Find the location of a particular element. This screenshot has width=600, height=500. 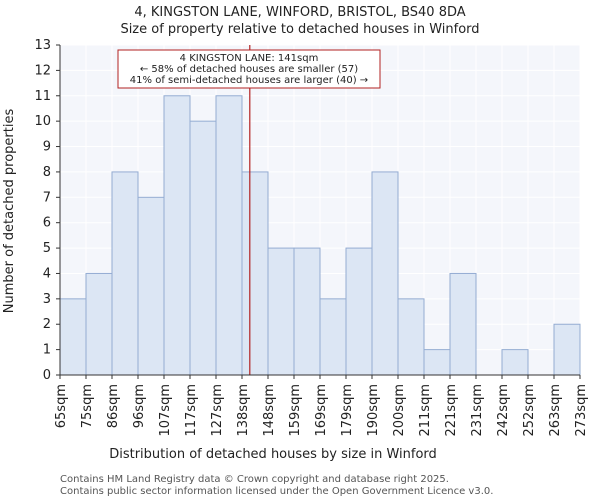

y-tick-label: 4 is located at coordinates (47, 273).